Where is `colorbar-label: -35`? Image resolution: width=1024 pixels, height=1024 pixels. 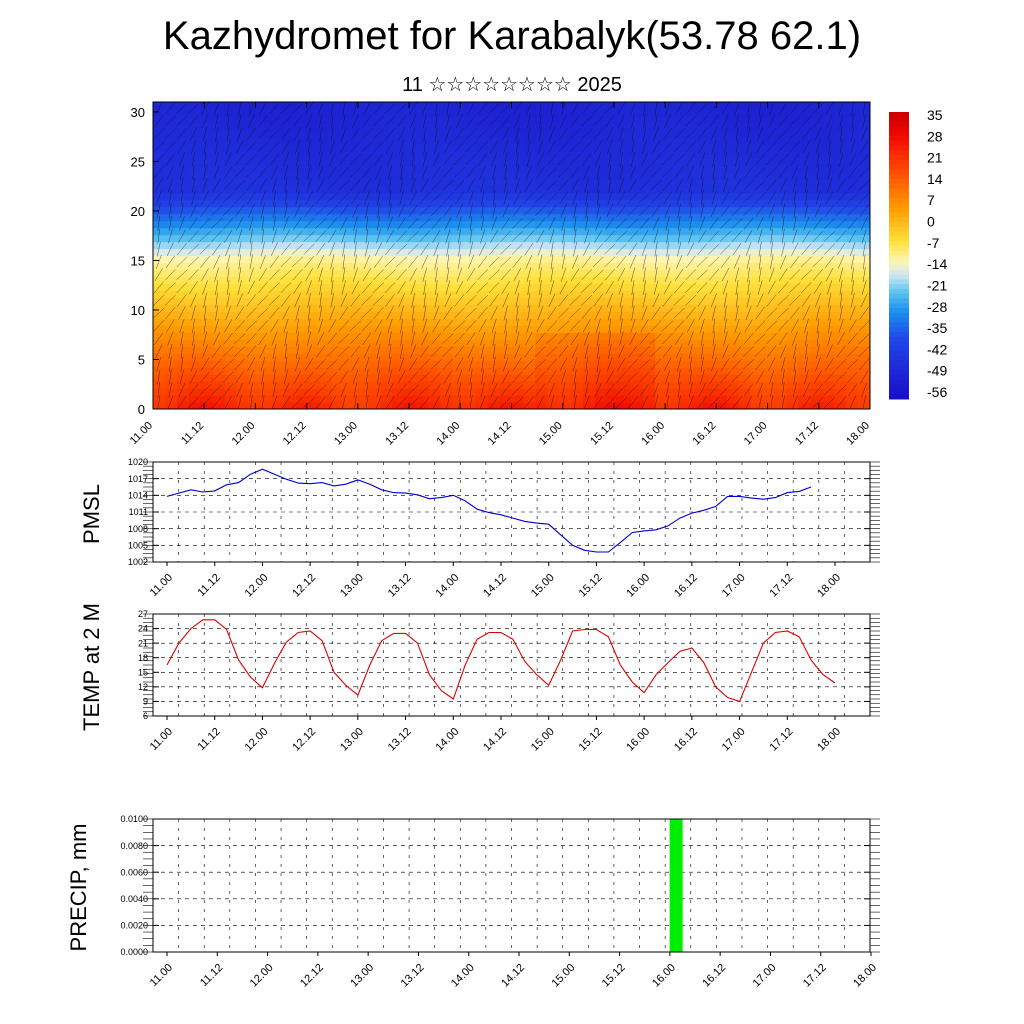
colorbar-label: -35 is located at coordinates (937, 328).